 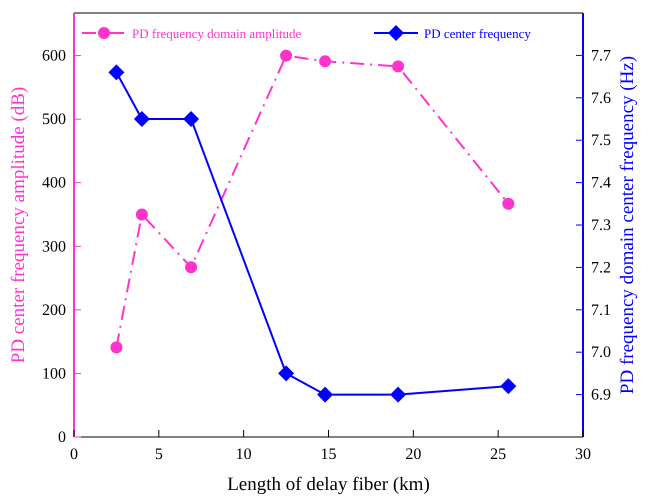 What do you see at coordinates (601, 98) in the screenshot?
I see `y2-tick-label: 7.6` at bounding box center [601, 98].